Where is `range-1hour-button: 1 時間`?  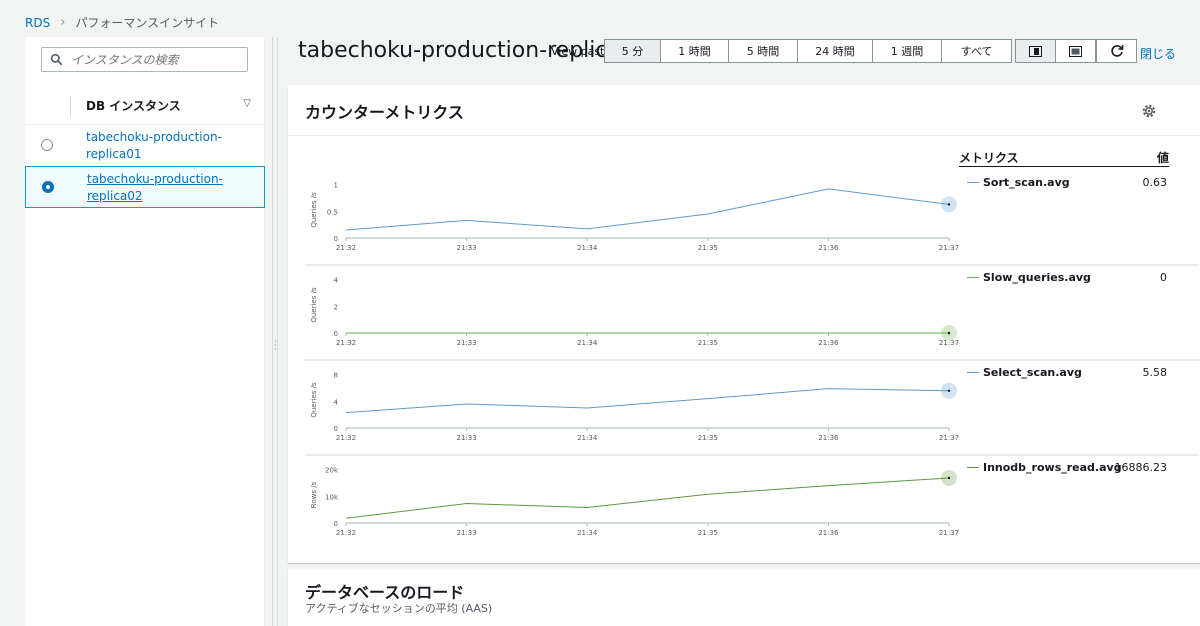
range-1hour-button: 1 時間 is located at coordinates (694, 51).